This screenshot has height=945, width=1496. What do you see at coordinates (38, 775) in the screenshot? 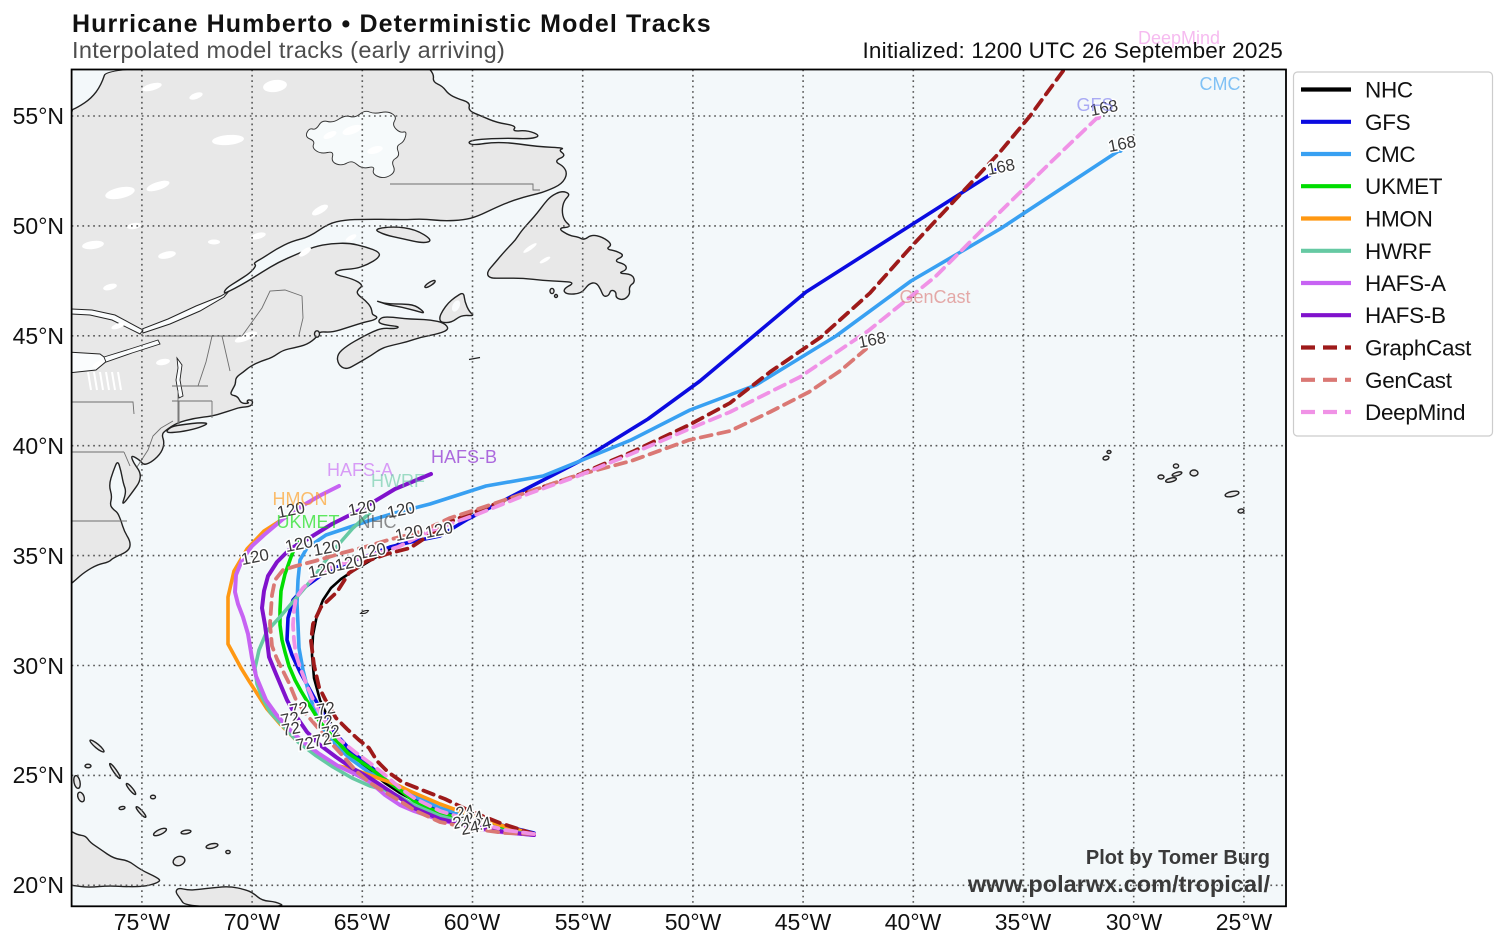
I see `svg-text: 25°N` at bounding box center [38, 775].